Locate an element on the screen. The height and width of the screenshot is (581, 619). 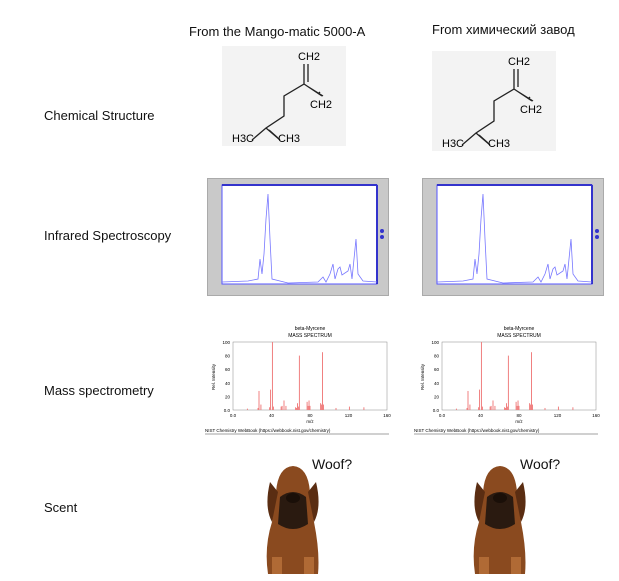
row-label-structure: Chemical Structure is located at coordinates (99, 115).